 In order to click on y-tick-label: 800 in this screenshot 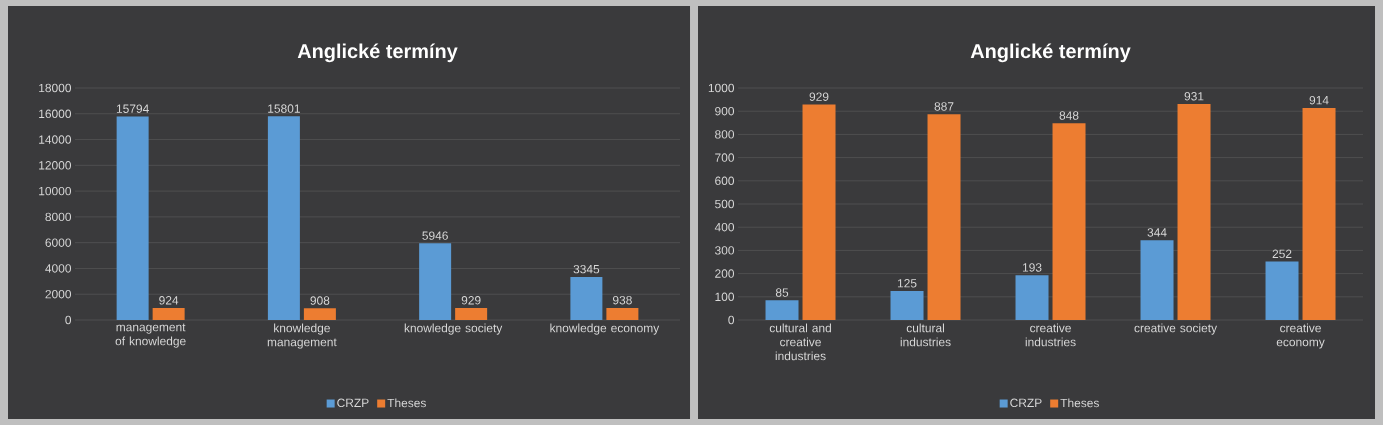, I will do `click(725, 134)`.